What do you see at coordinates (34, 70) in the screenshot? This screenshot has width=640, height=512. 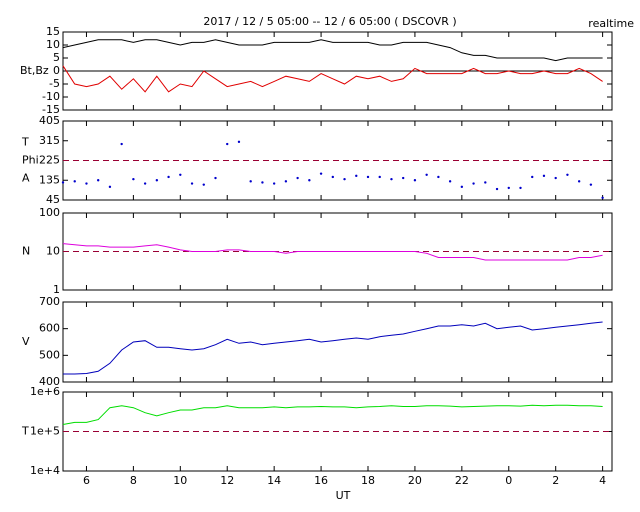 I see `y-axis-label: Bt,Bz` at bounding box center [34, 70].